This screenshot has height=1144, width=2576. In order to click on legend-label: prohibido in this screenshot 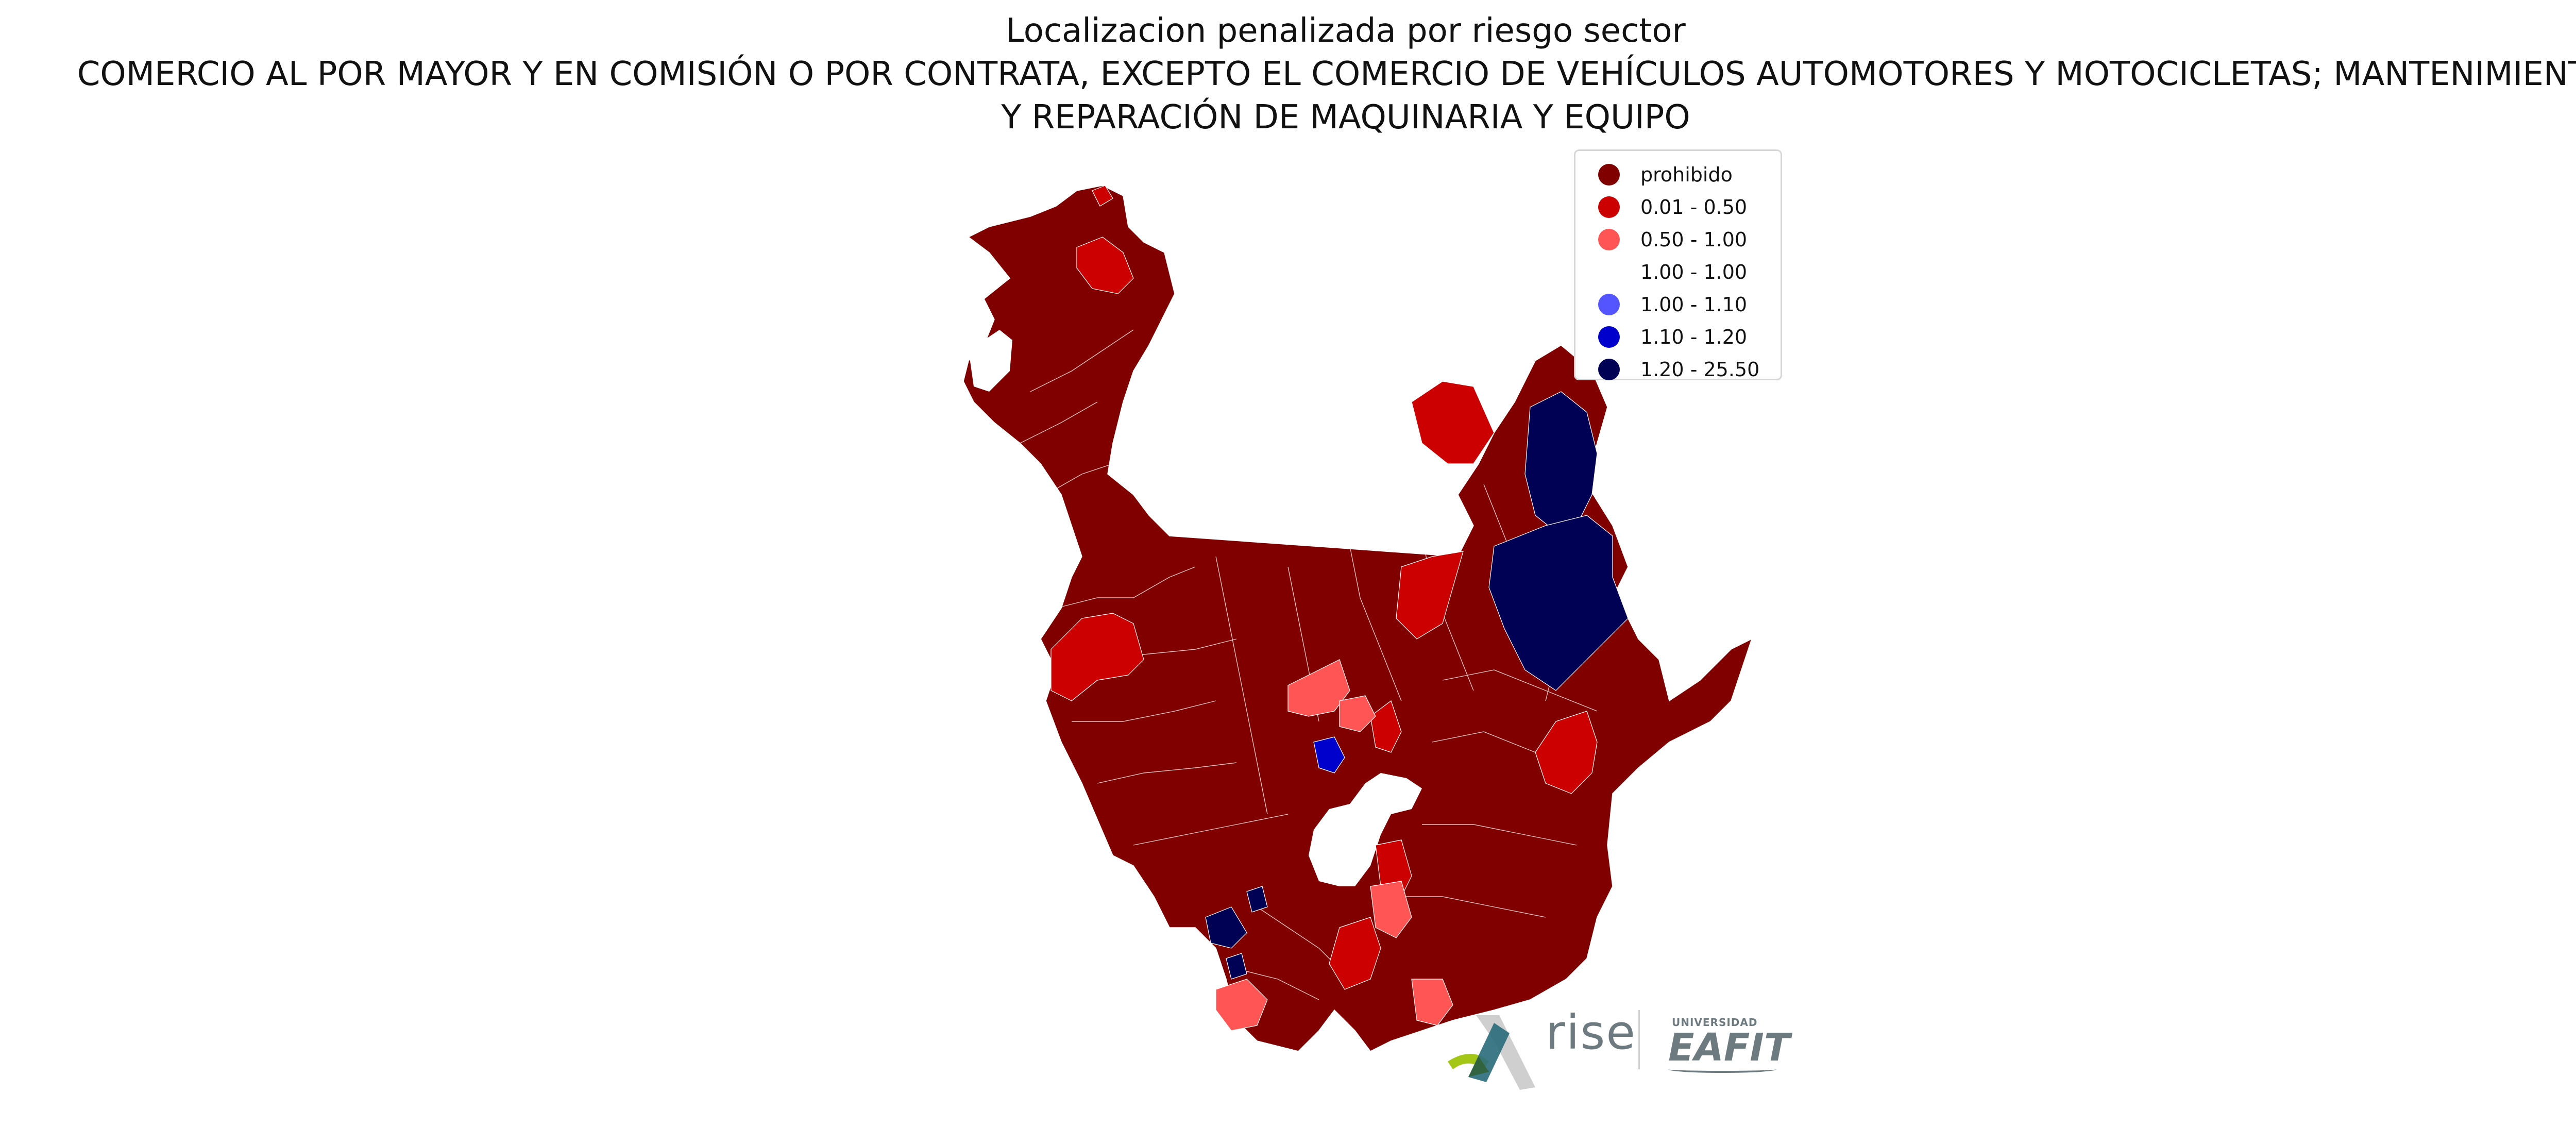, I will do `click(1686, 174)`.